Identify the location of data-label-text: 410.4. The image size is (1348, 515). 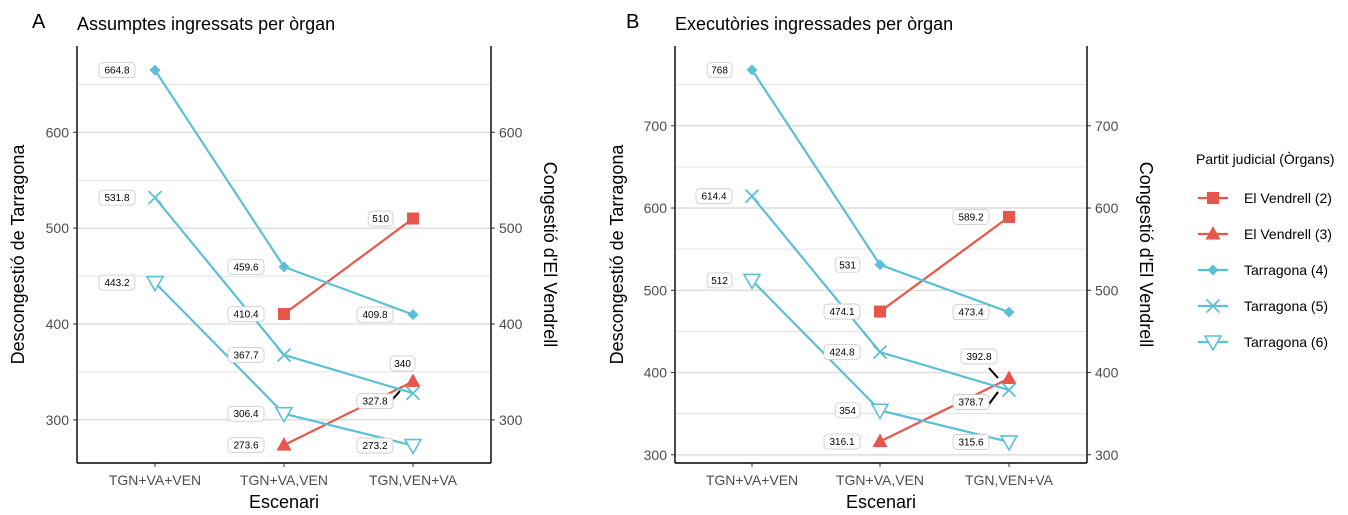
(245, 315).